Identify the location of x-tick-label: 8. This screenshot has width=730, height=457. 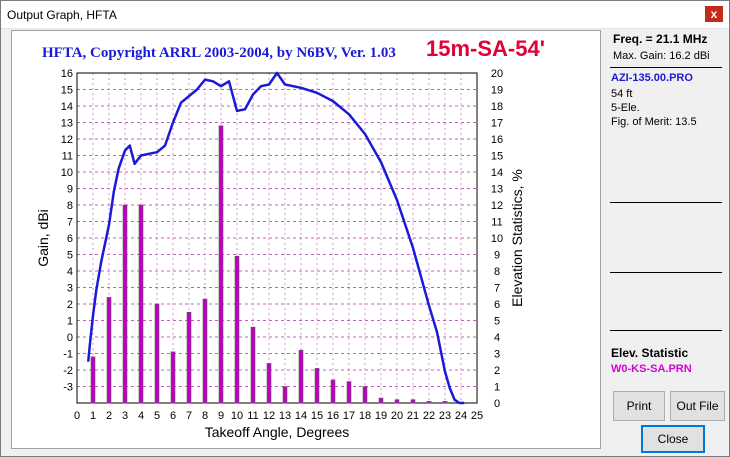
(205, 416).